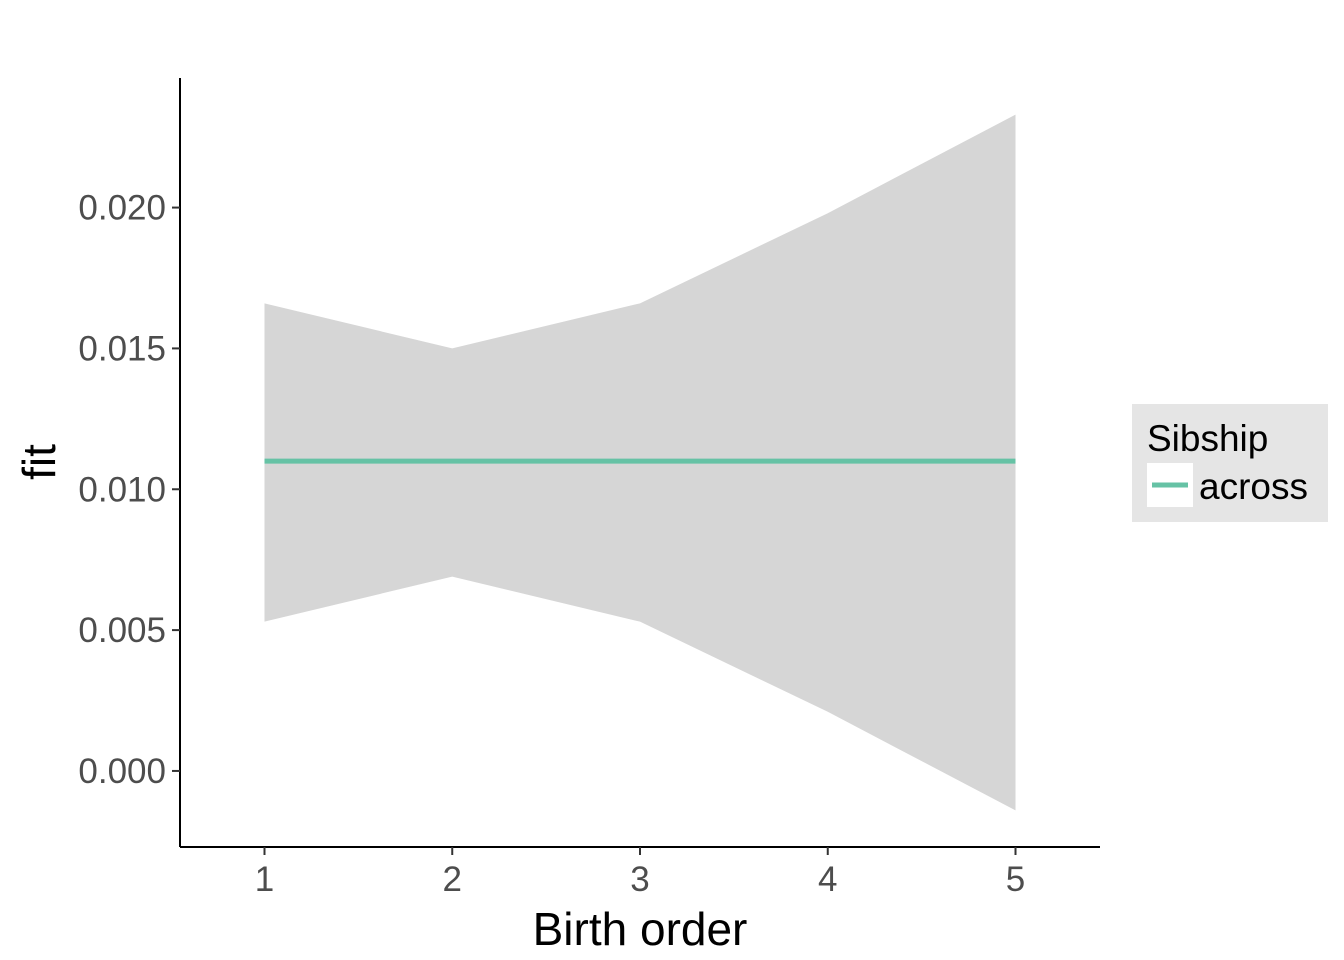  I want to click on y-tick-label: 0.000, so click(122, 771).